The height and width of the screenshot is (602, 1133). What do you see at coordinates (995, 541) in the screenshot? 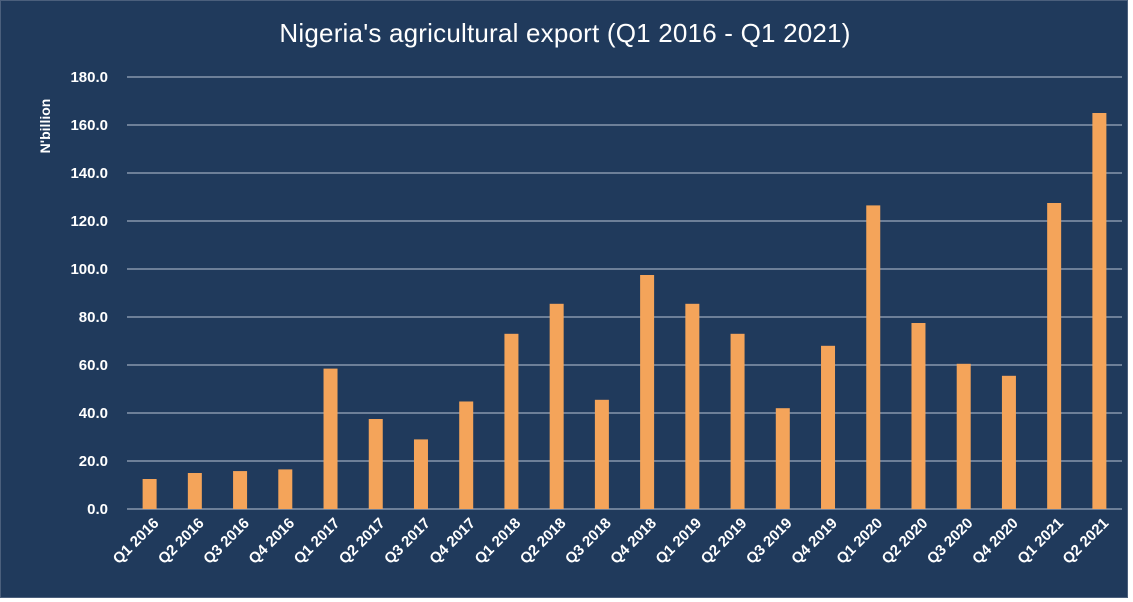
I see `x-tick-label: Q4 2020` at bounding box center [995, 541].